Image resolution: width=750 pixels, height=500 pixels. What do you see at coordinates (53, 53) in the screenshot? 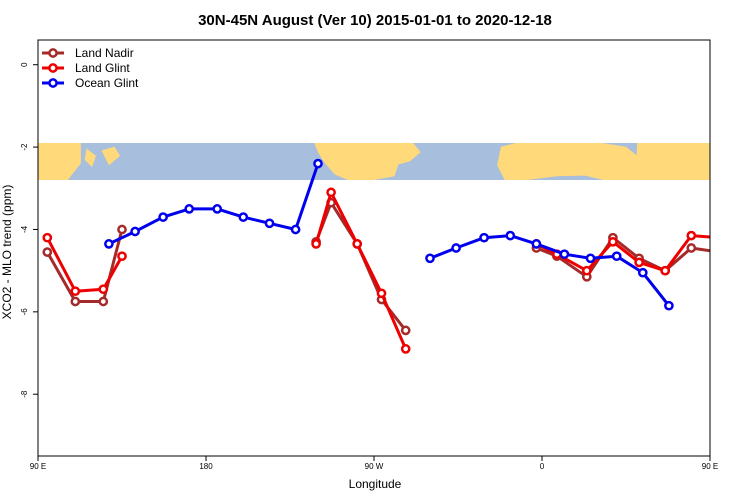
I see `legend-marker-land-nadir` at bounding box center [53, 53].